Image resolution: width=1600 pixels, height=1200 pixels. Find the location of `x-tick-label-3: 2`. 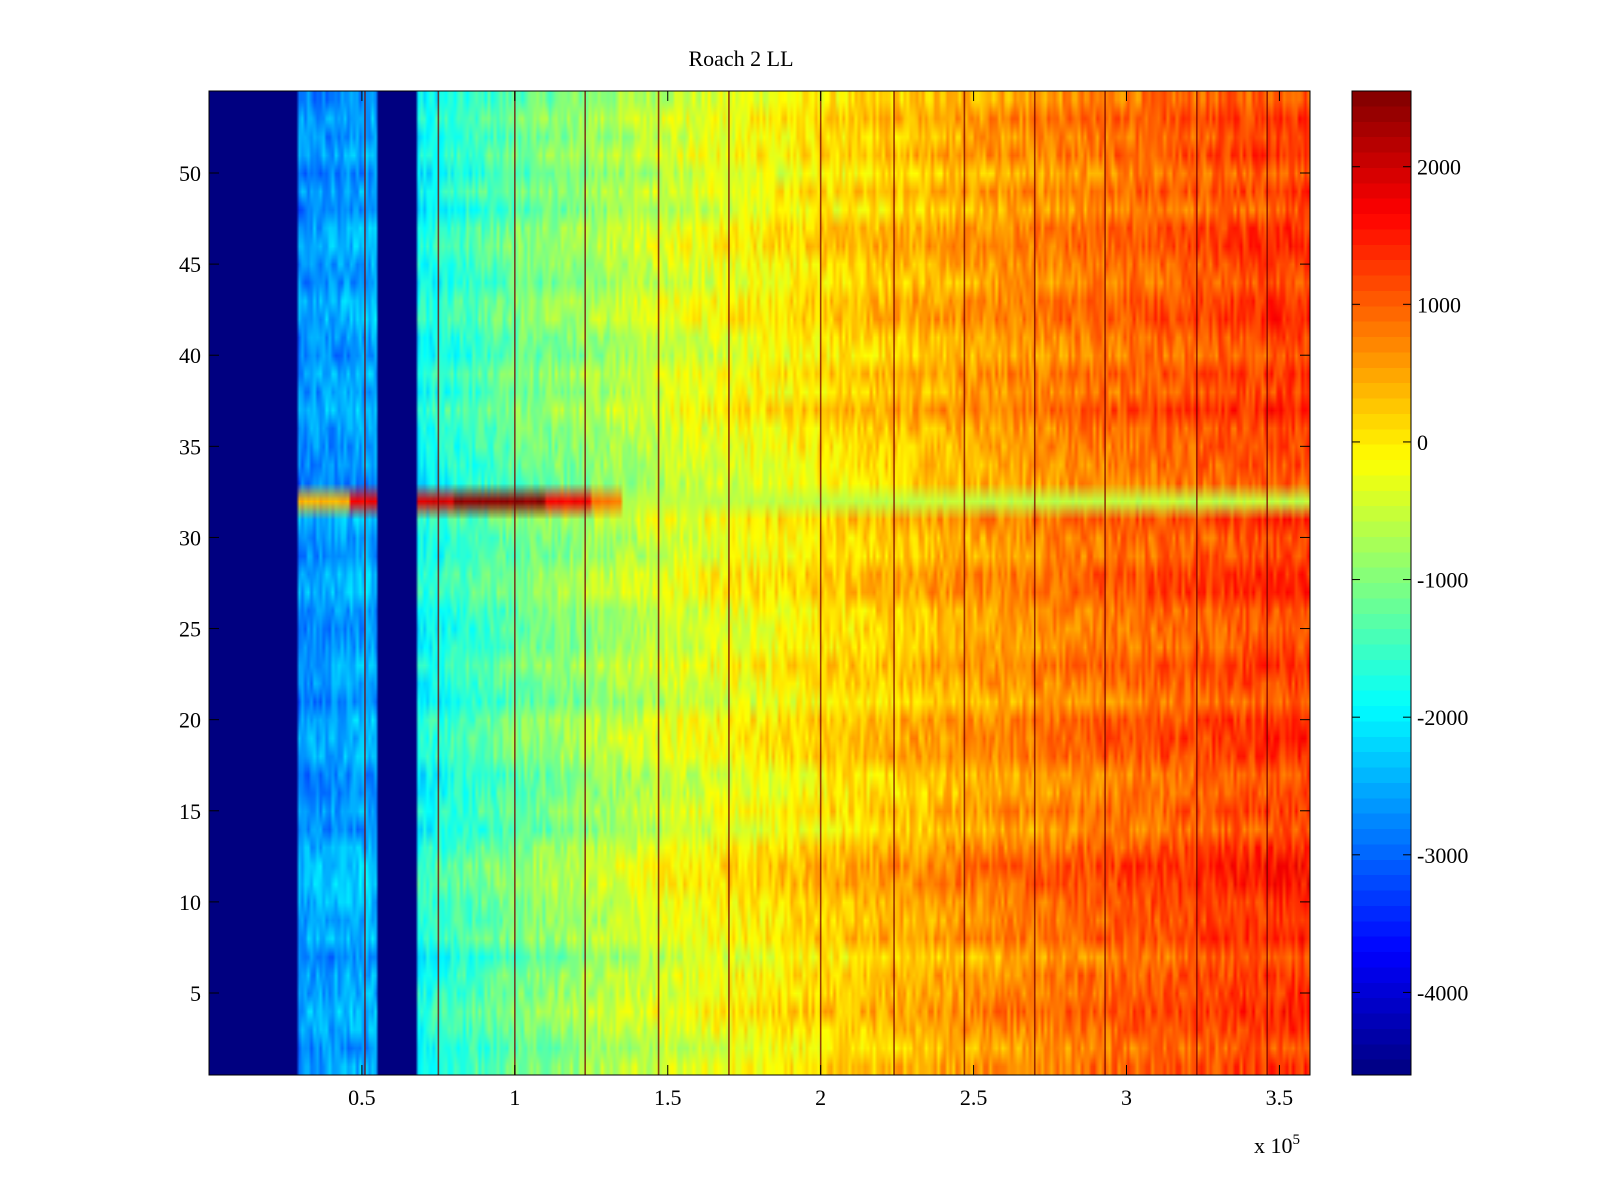

x-tick-label-3: 2 is located at coordinates (820, 1097).